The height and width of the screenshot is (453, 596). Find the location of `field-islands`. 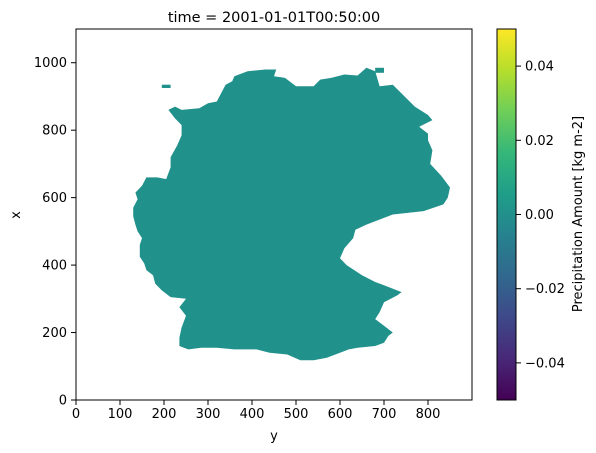

field-islands is located at coordinates (272, 77).